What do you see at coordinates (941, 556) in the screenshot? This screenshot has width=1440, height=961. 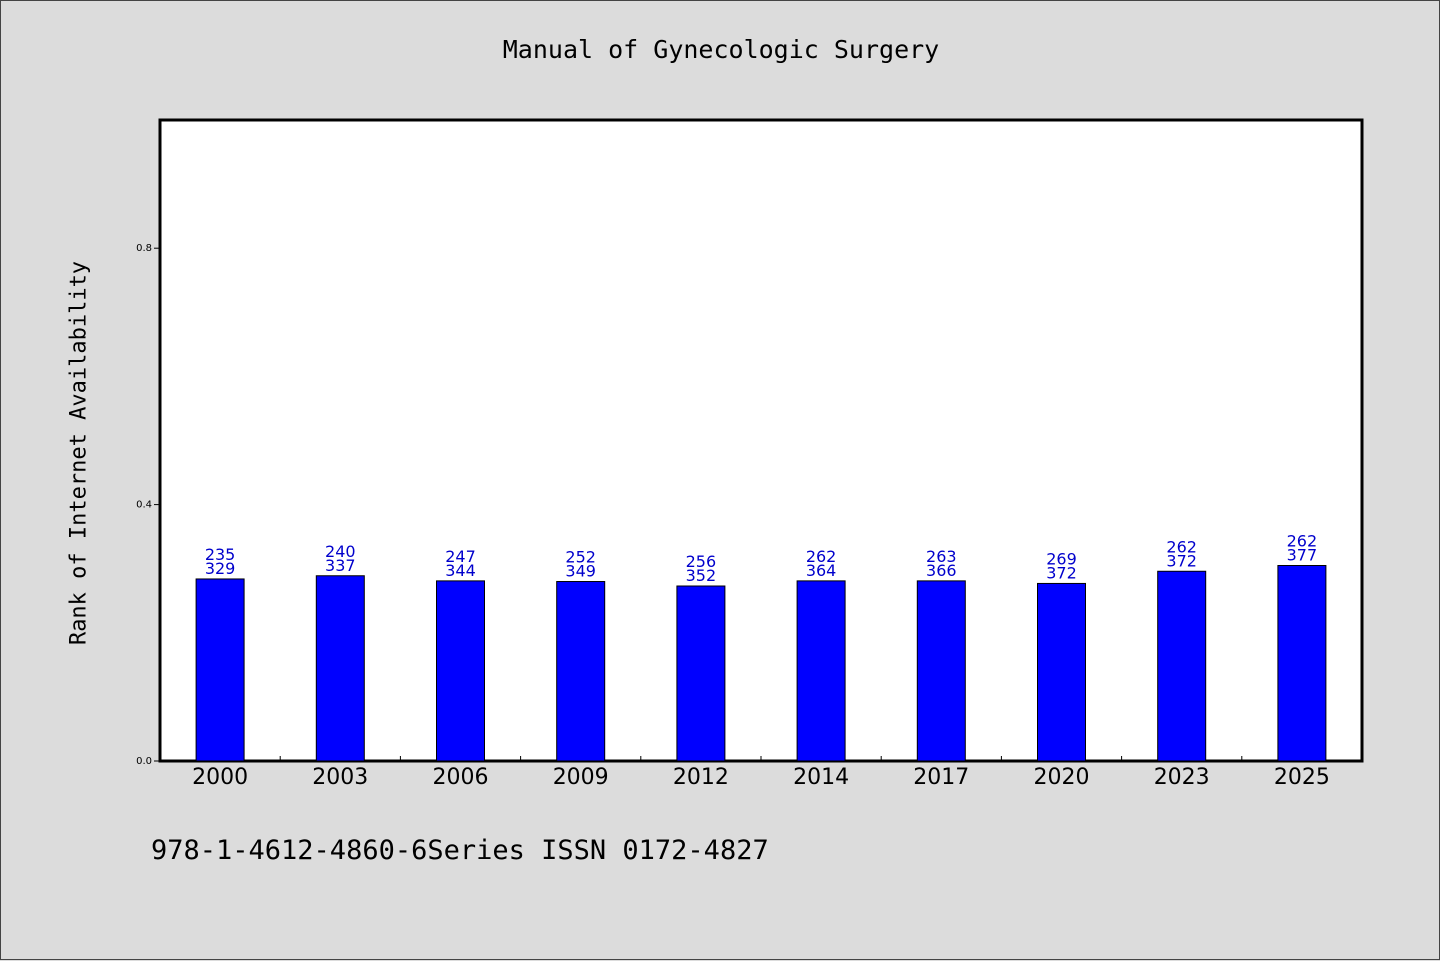 I see `bar-label-top-2017: 263` at bounding box center [941, 556].